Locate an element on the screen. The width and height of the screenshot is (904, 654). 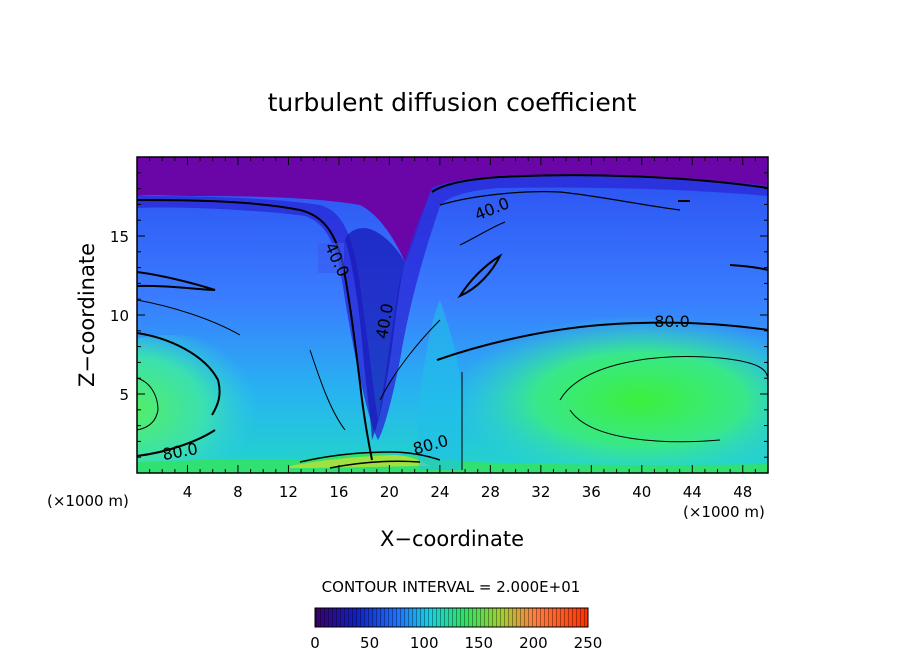
colorbar: 0 50 100 150 200 250 is located at coordinates (456, 629).